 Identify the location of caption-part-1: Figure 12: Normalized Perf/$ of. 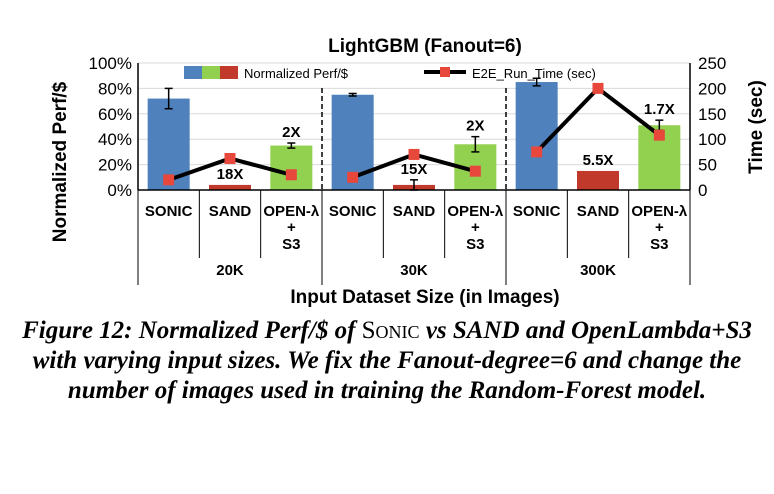
(192, 330).